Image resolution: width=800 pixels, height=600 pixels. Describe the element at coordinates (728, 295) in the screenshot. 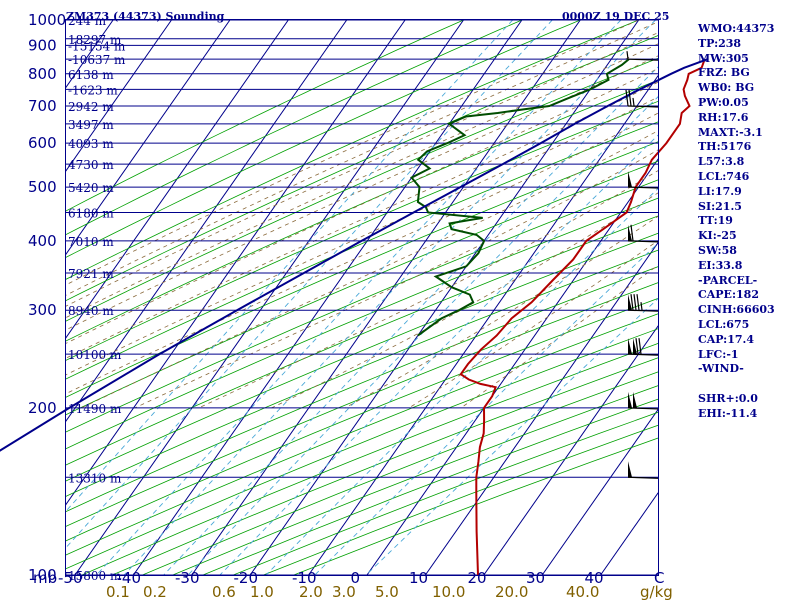

I see `index-line: CAPE:182` at that location.